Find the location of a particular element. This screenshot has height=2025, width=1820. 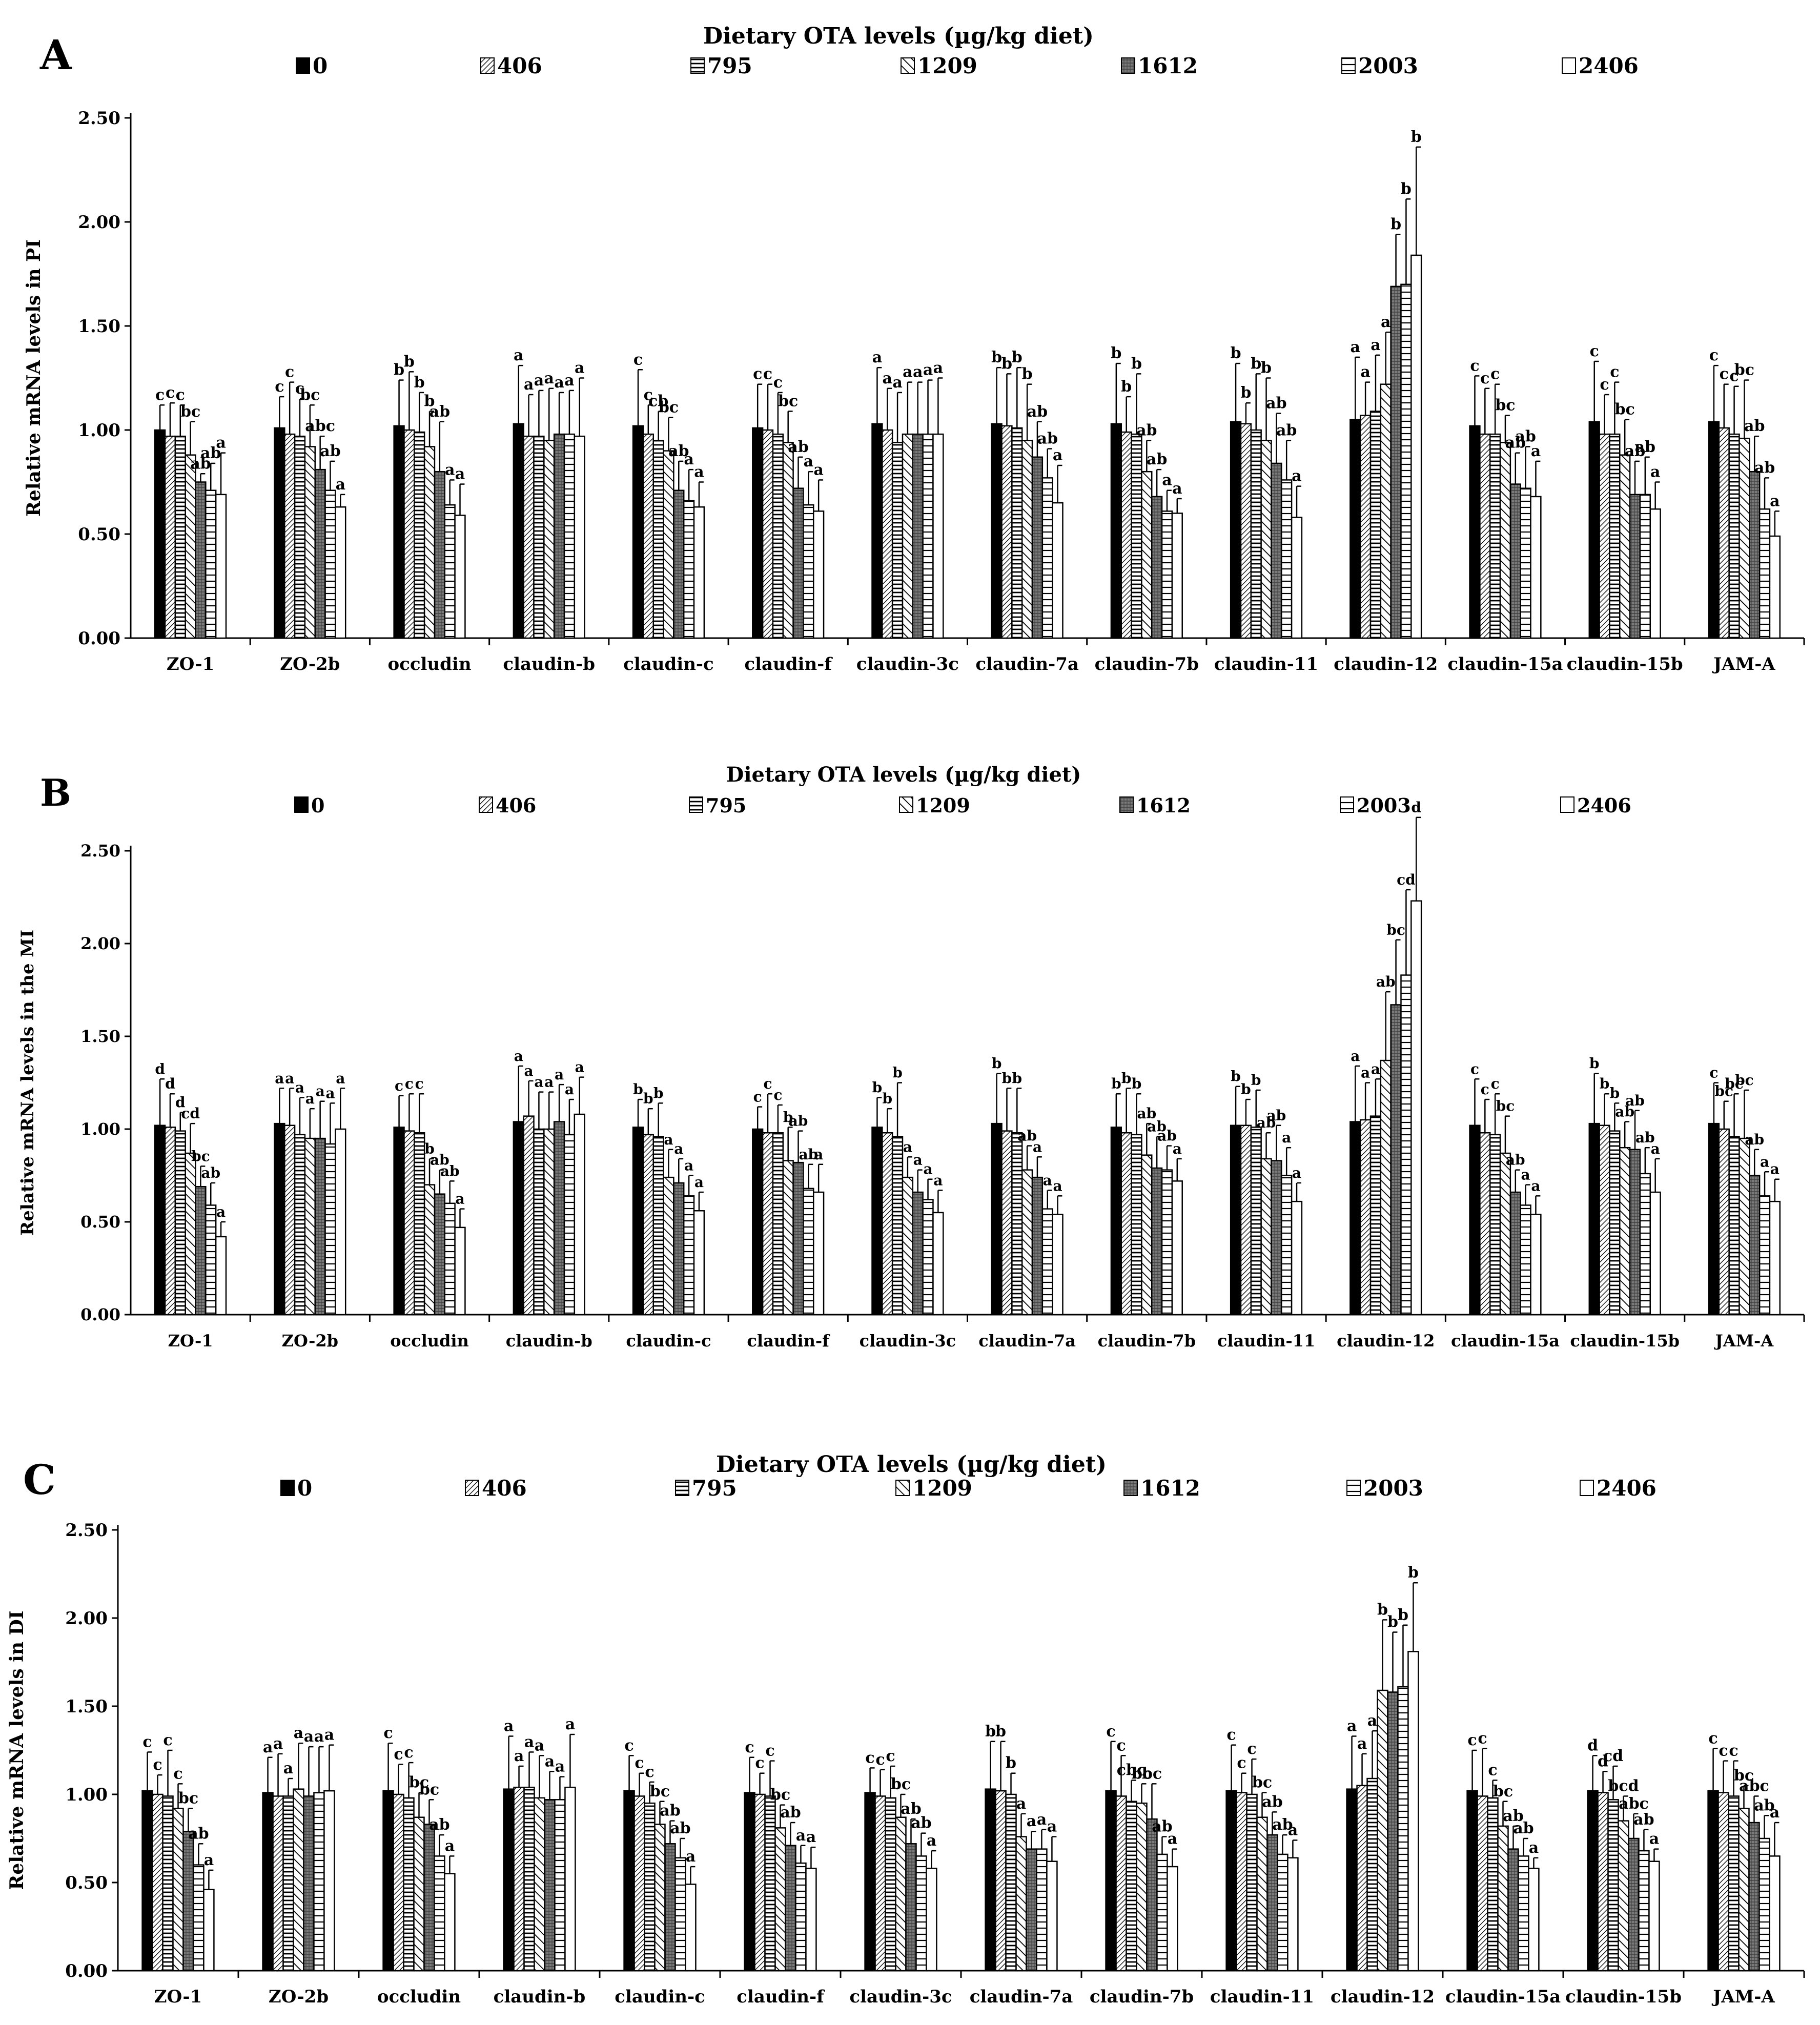

legend: 0 406 795 1209 1612 2003 2406 is located at coordinates (962, 805).